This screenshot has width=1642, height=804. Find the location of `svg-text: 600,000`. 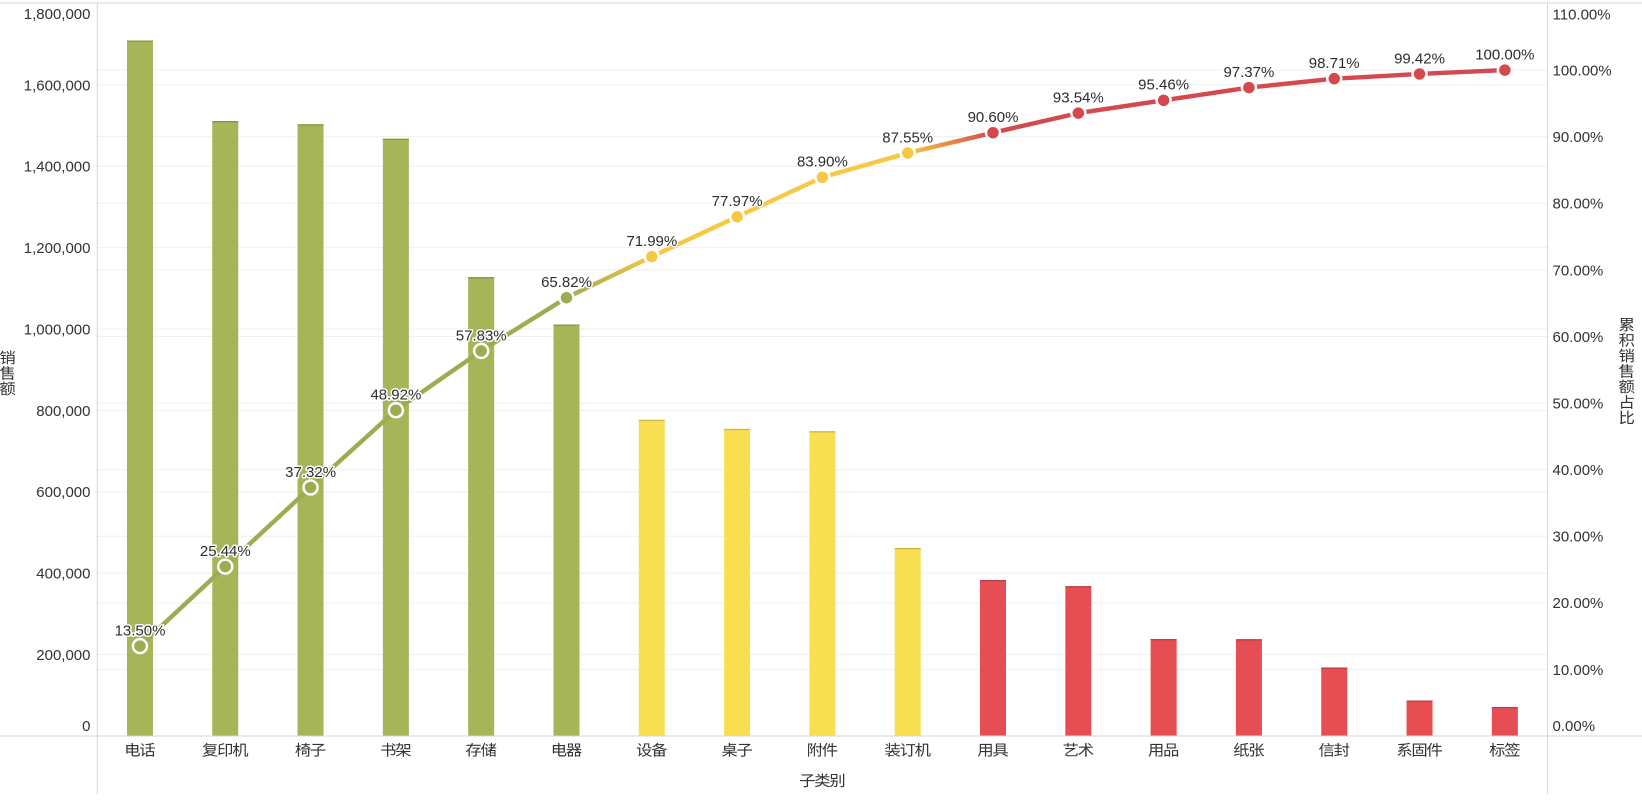

svg-text: 600,000 is located at coordinates (63, 492).